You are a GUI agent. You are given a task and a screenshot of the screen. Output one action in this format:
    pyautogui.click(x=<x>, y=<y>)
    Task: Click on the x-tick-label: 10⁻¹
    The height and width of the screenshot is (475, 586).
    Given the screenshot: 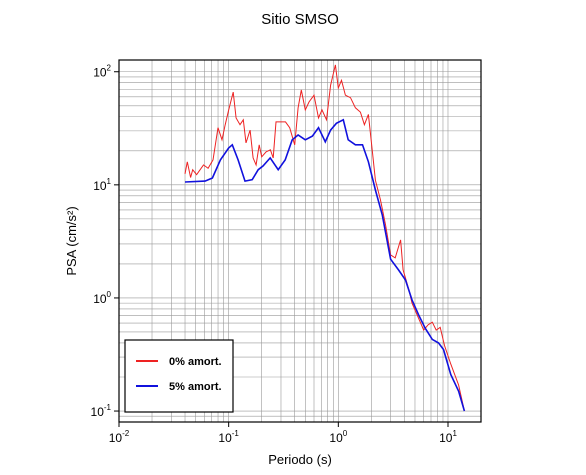 What is the action you would take?
    pyautogui.click(x=228, y=437)
    